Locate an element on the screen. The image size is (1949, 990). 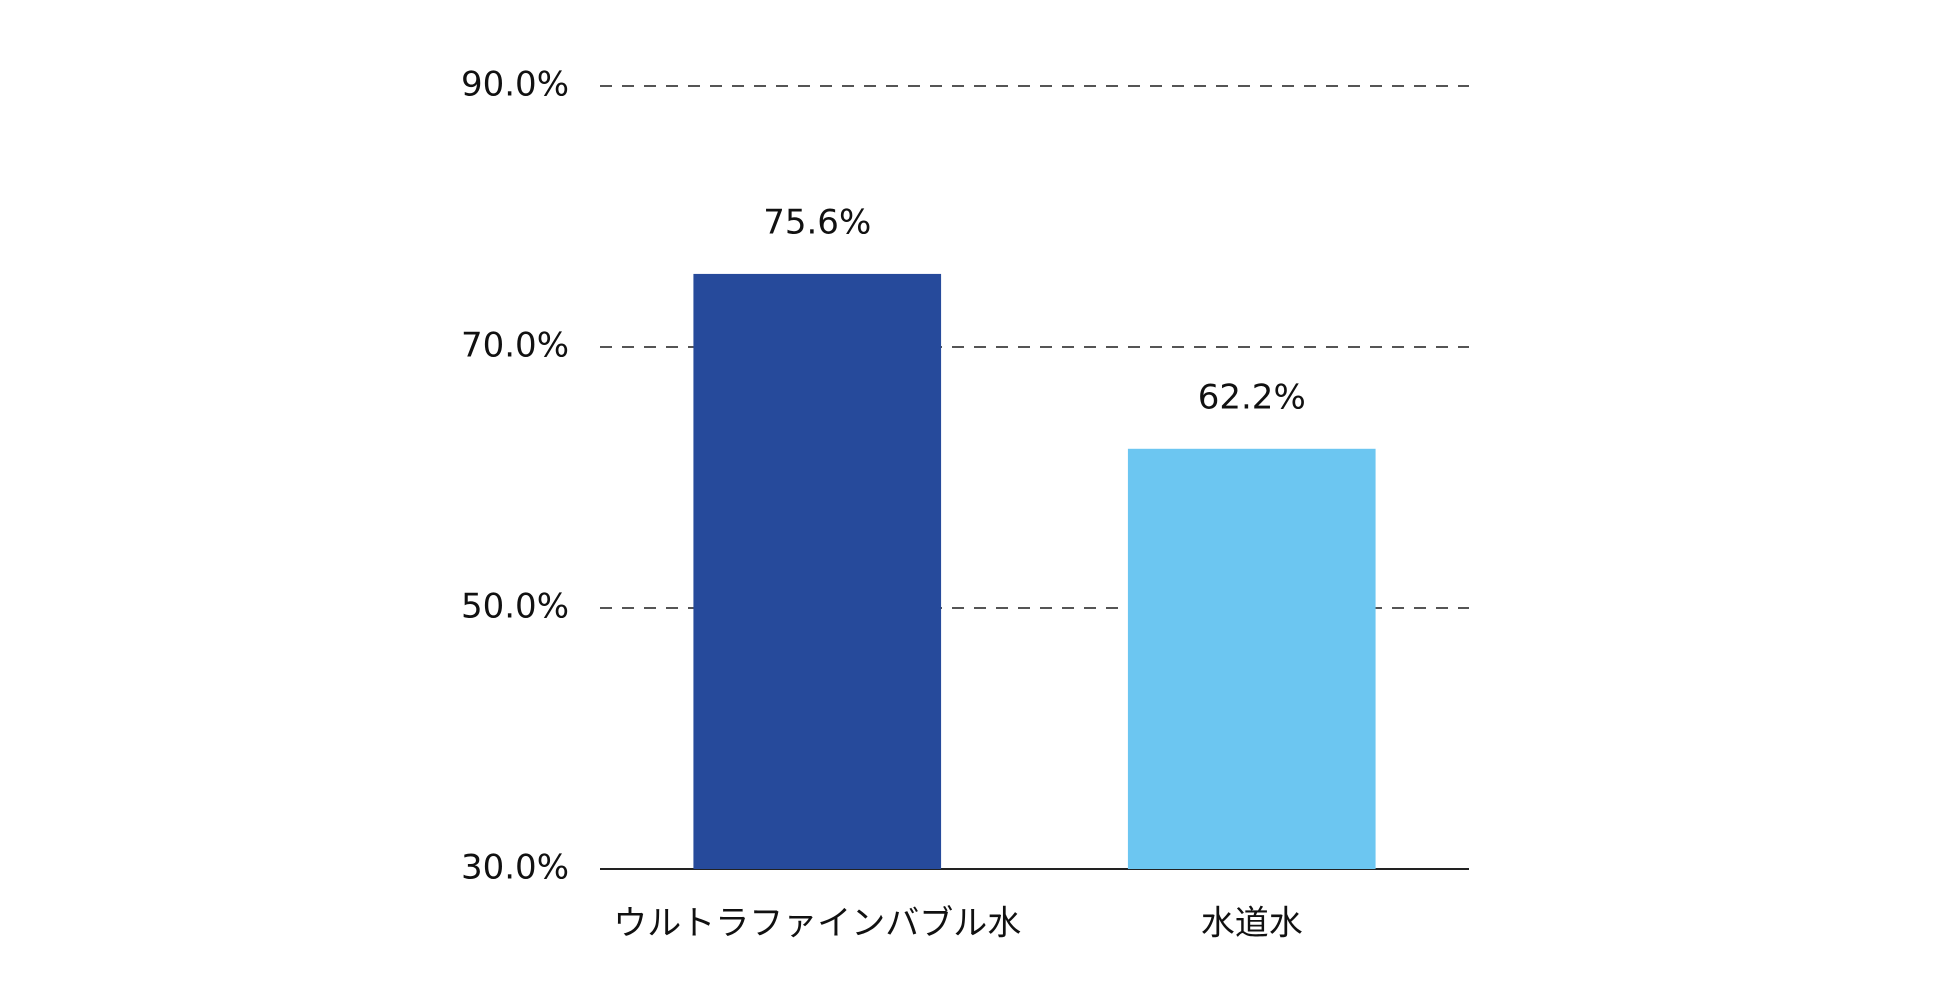
y-tick-label: 30.0% is located at coordinates (515, 868).